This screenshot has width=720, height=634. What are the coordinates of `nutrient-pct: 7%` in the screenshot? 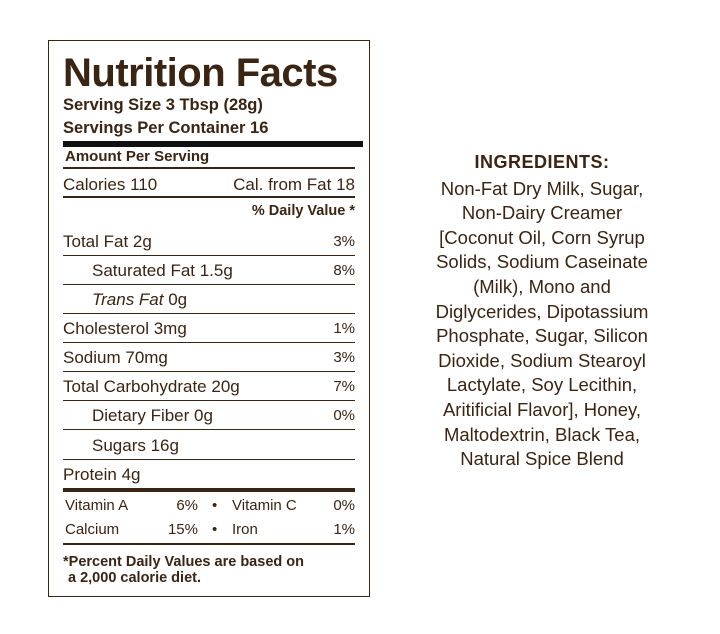 It's located at (344, 386).